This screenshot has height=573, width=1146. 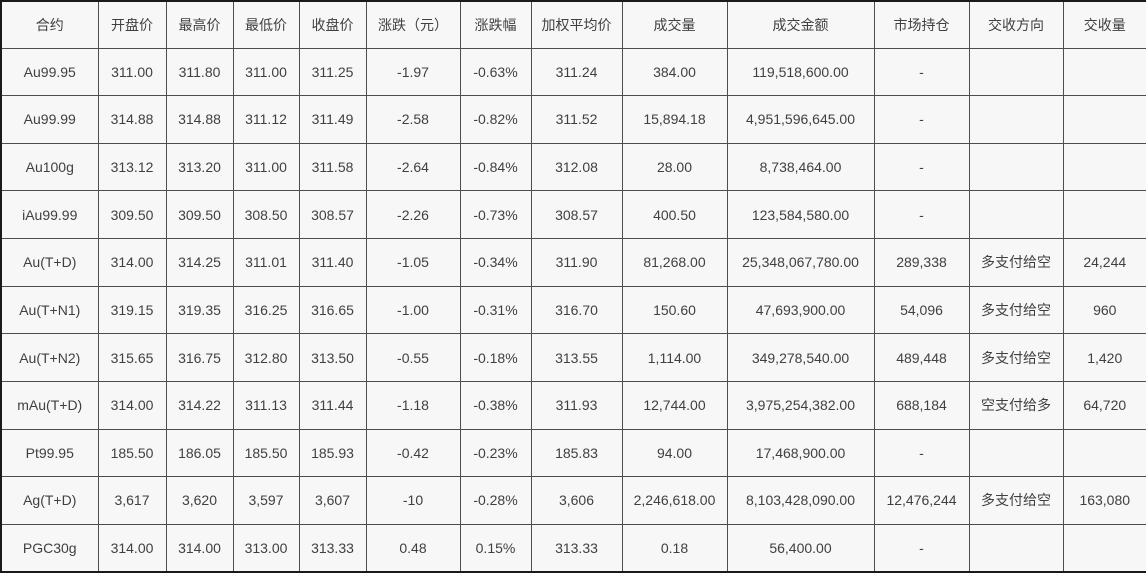 I want to click on cell-contract: Au99.95, so click(x=49, y=72).